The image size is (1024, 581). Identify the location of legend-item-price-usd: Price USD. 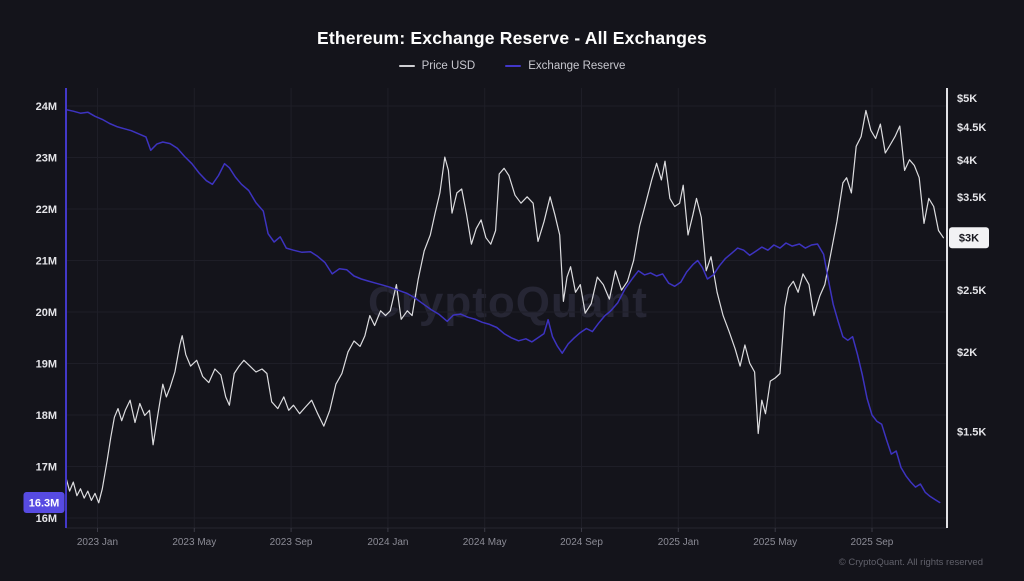
(437, 66).